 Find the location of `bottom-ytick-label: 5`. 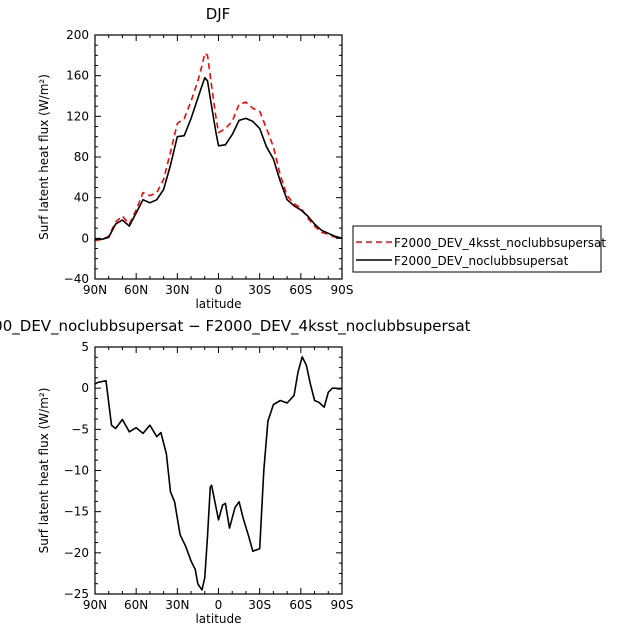

bottom-ytick-label: 5 is located at coordinates (85, 347).